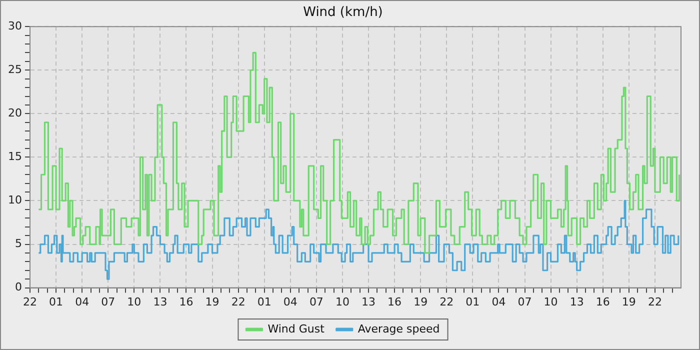 The width and height of the screenshot is (700, 350). What do you see at coordinates (18, 287) in the screenshot?
I see `y-tick-label: 0` at bounding box center [18, 287].